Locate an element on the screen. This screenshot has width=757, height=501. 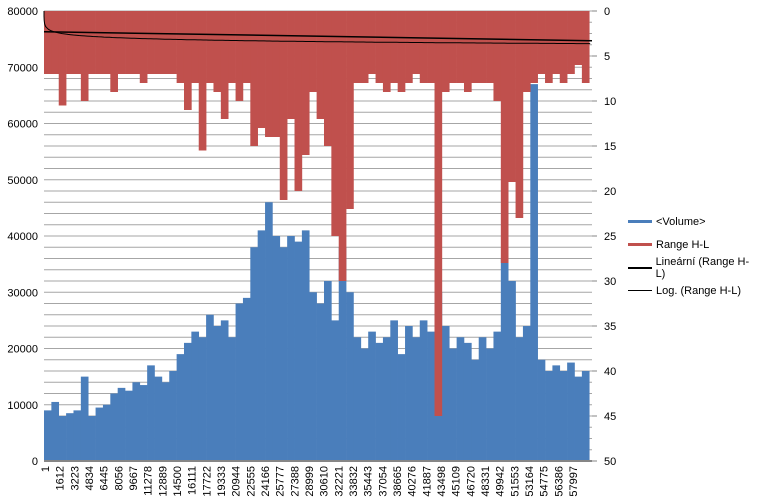
y-left-tick-label: 60000 is located at coordinates (22, 125).